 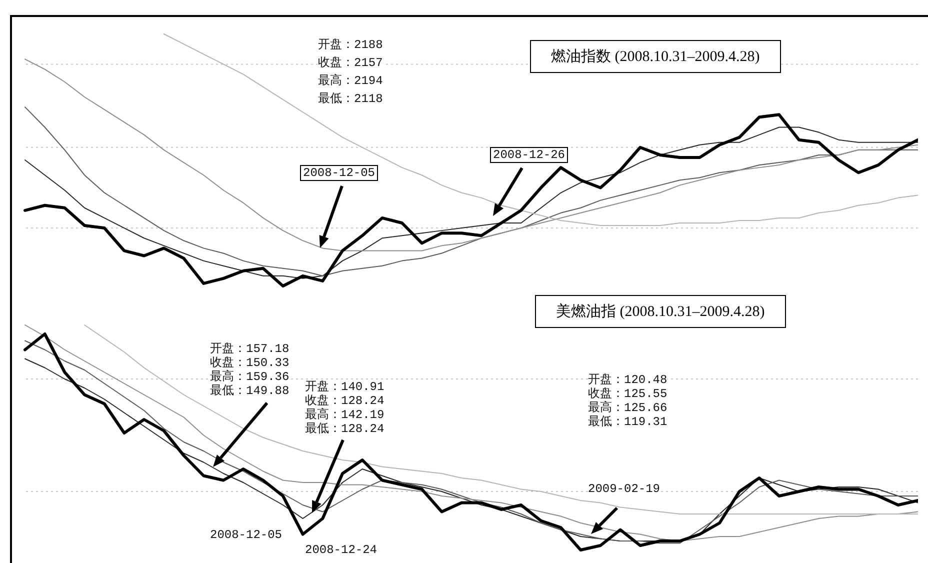 I want to click on annotation: 收盘：2157, so click(x=350, y=63).